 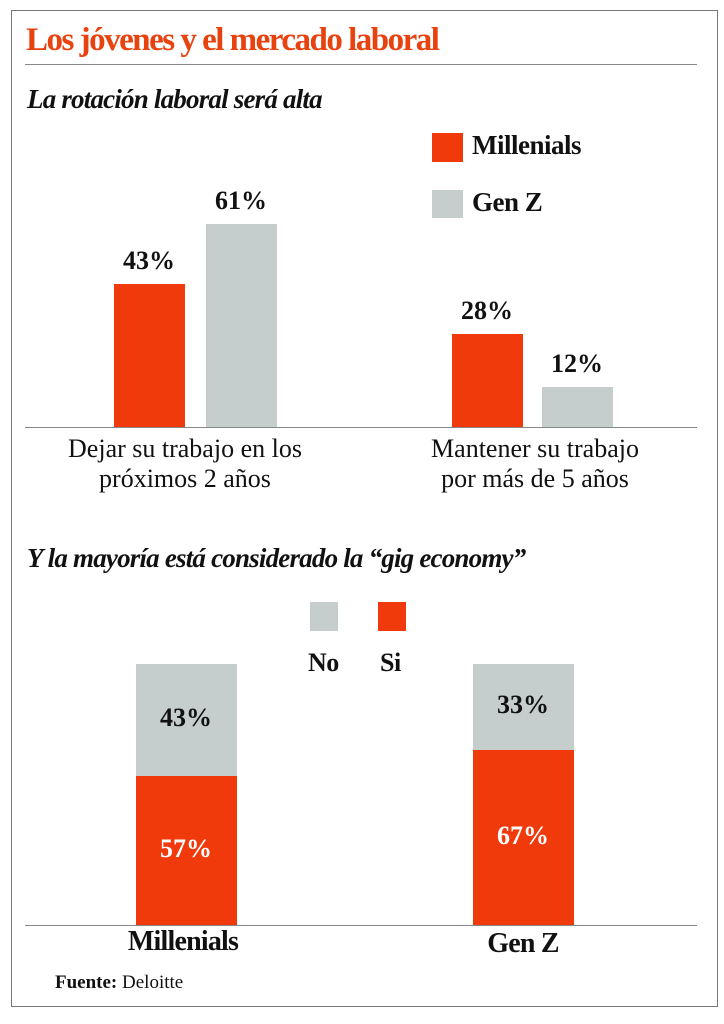 What do you see at coordinates (487, 310) in the screenshot?
I see `bar-value-label: 28%` at bounding box center [487, 310].